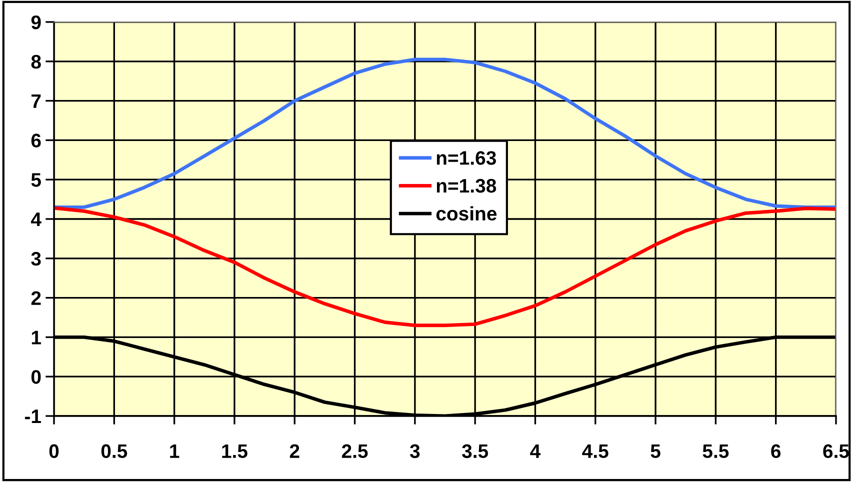  I want to click on y-tick-label: -1, so click(32, 417).